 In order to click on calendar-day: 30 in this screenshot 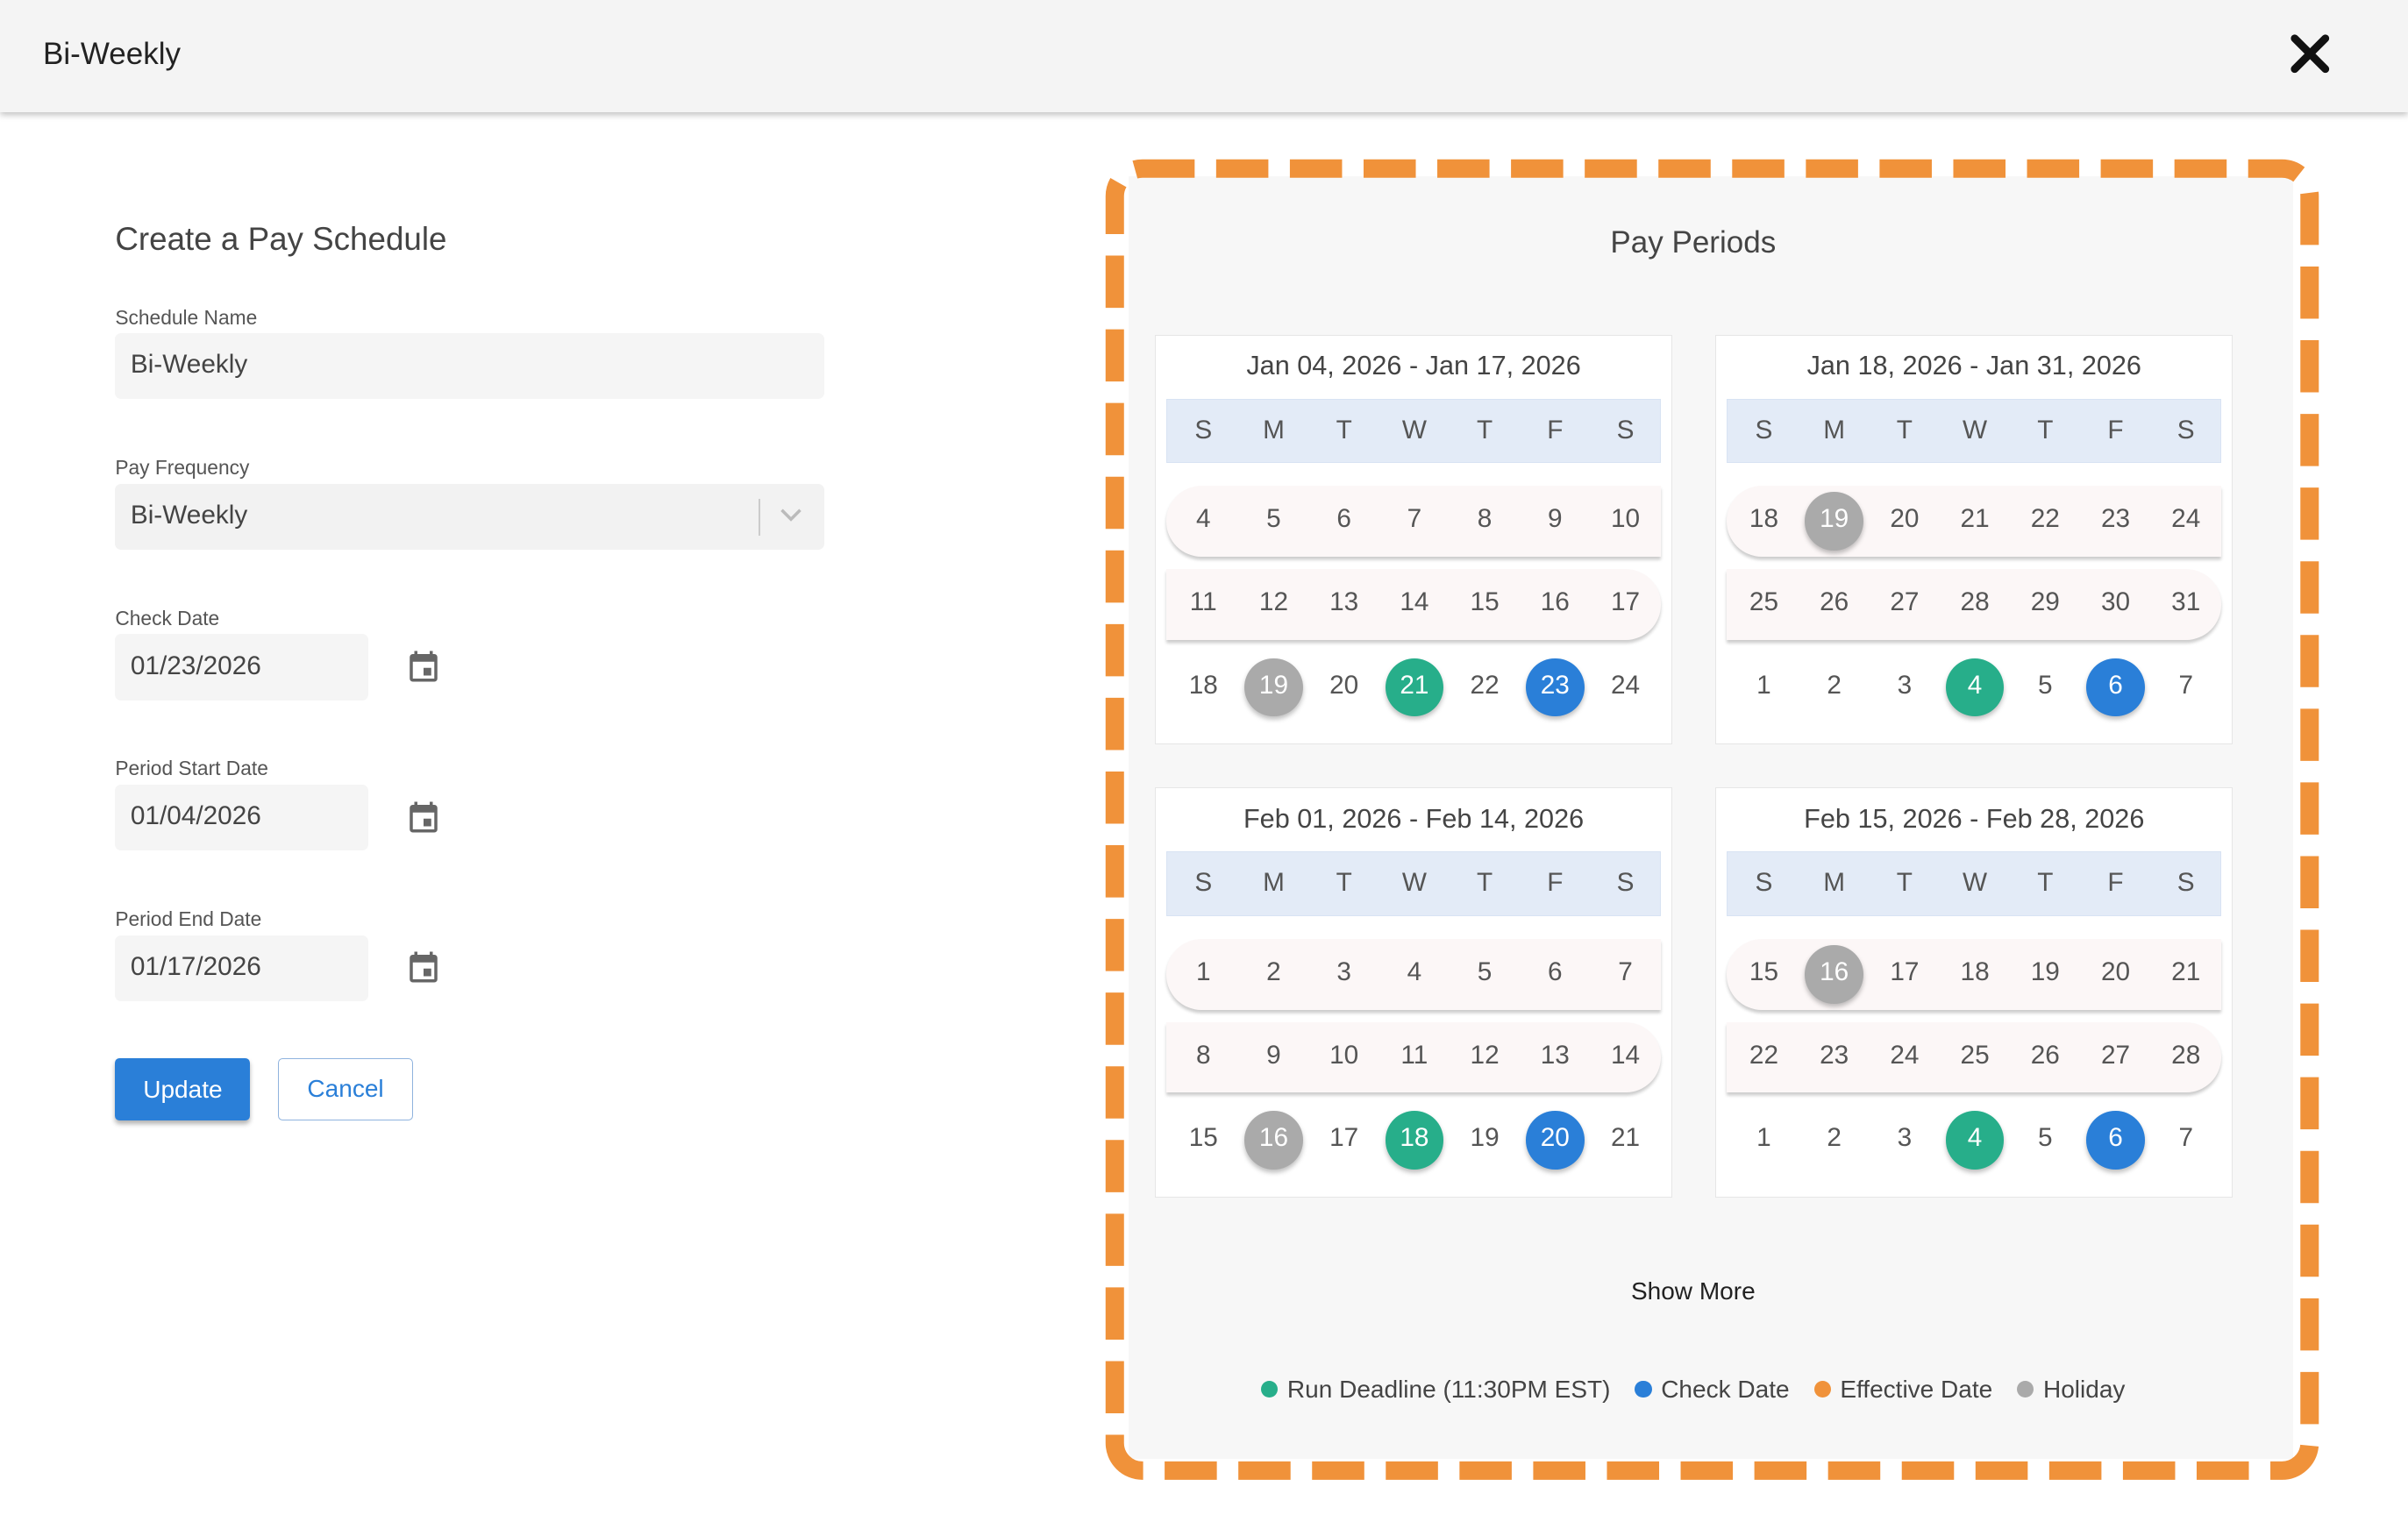, I will do `click(2115, 601)`.